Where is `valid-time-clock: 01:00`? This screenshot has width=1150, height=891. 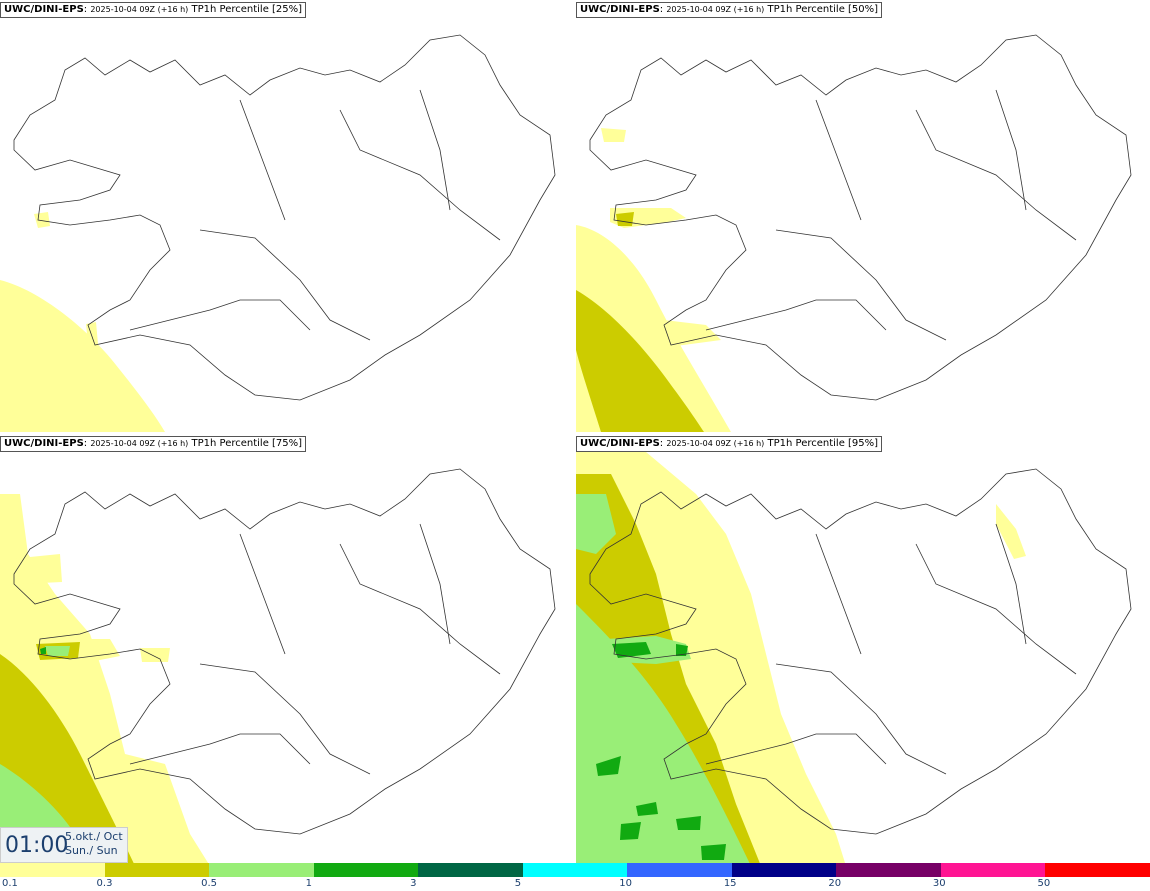
valid-time-clock: 01:00 is located at coordinates (37, 845).